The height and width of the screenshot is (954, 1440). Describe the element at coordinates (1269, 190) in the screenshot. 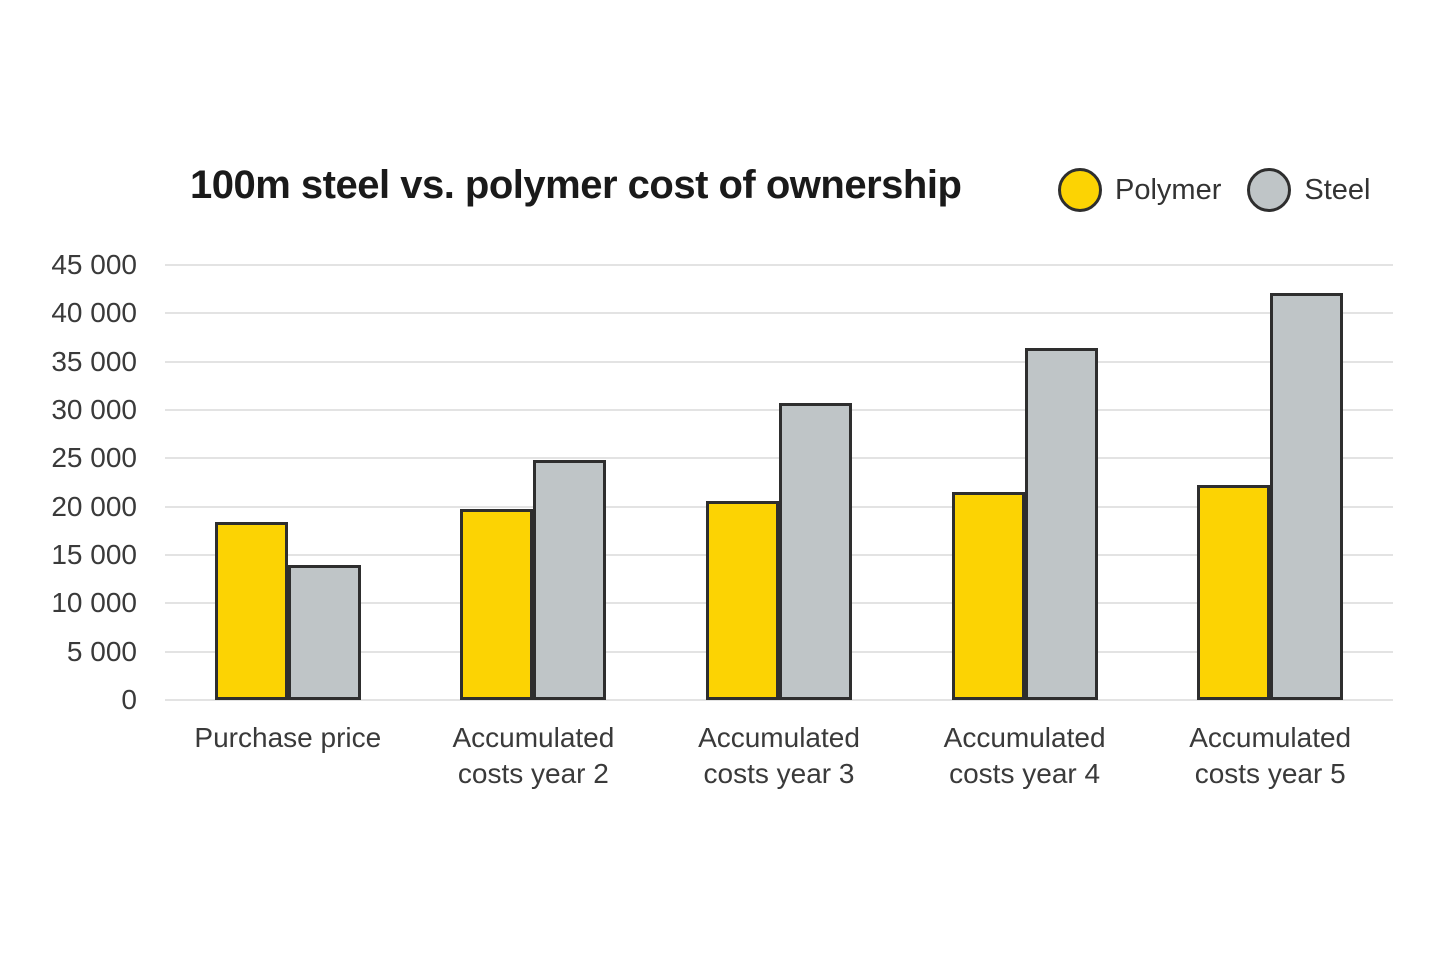

I see `steel-swatch-icon` at that location.